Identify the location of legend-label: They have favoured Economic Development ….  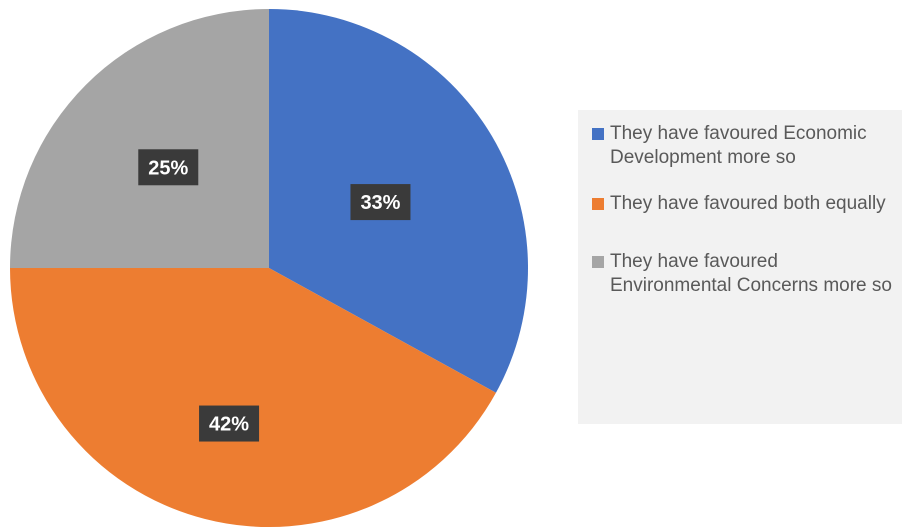
(738, 145).